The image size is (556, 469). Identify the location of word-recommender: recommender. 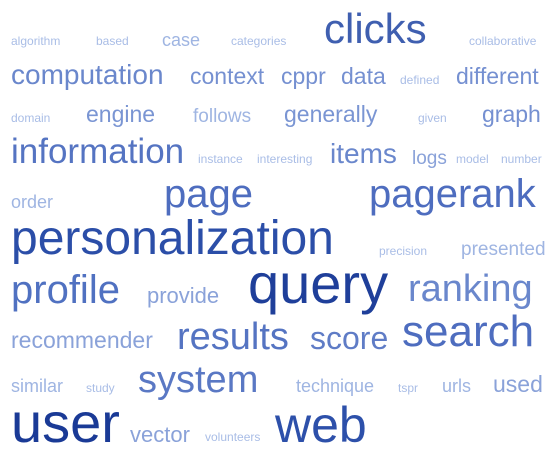
(82, 340).